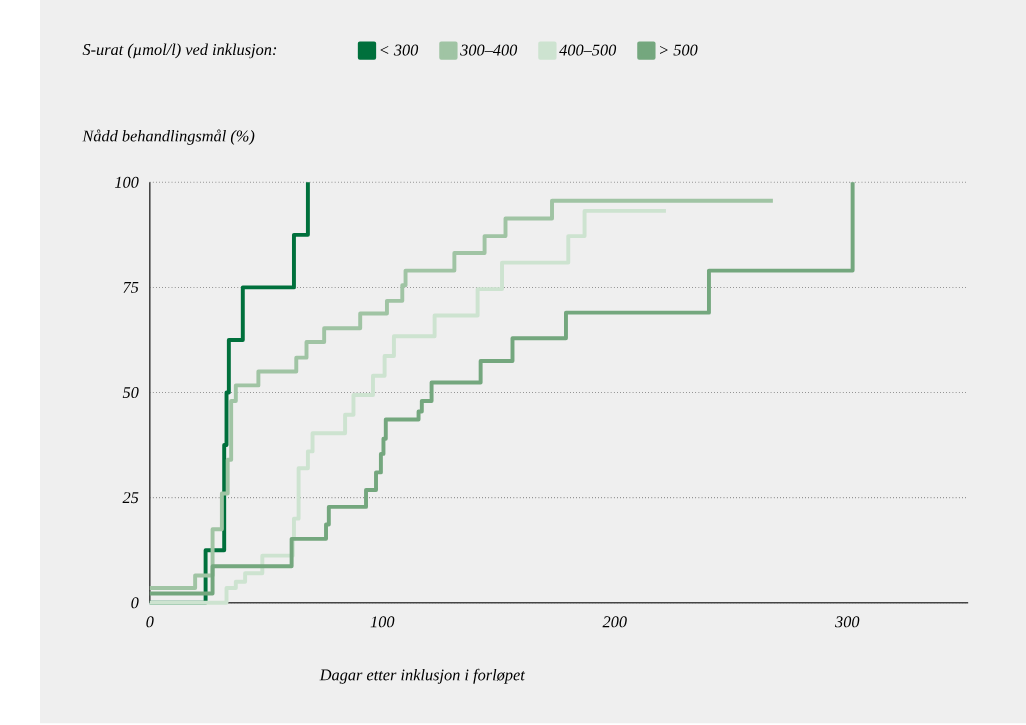  Describe the element at coordinates (150, 622) in the screenshot. I see `x-tick-label: 0` at that location.